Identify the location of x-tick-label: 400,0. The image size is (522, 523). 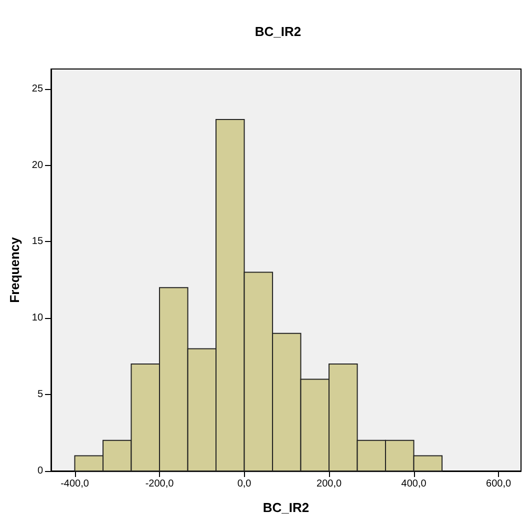
(414, 484).